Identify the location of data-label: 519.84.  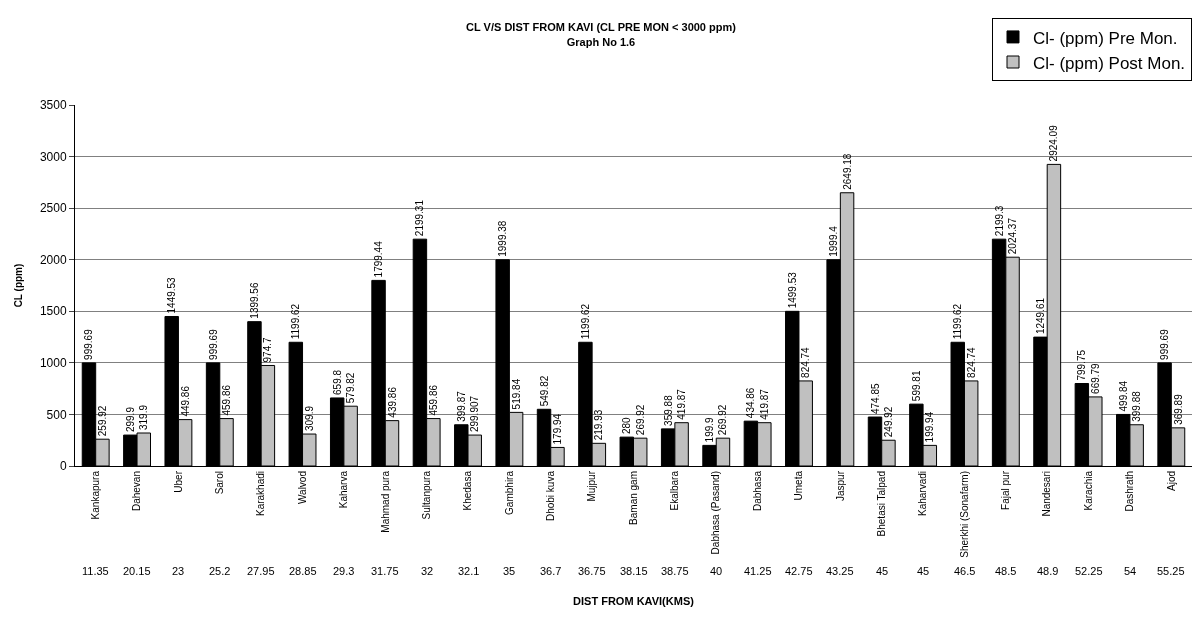
(516, 394).